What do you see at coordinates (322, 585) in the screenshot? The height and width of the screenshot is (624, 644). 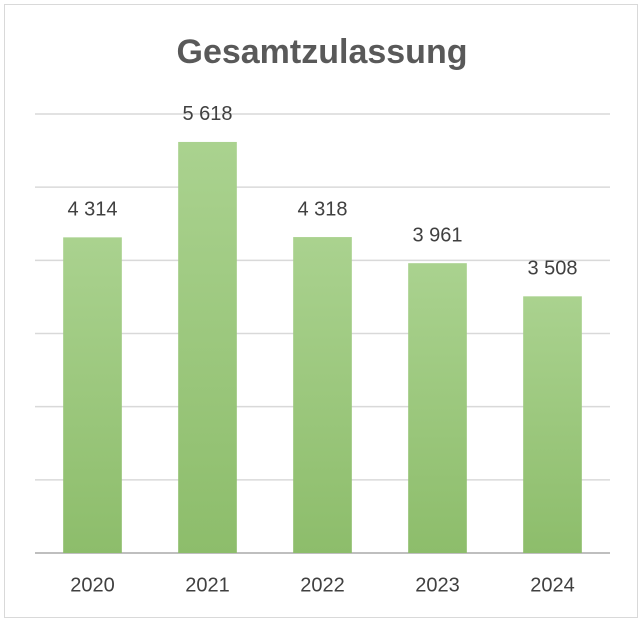 I see `x-tick-label: 2022` at bounding box center [322, 585].